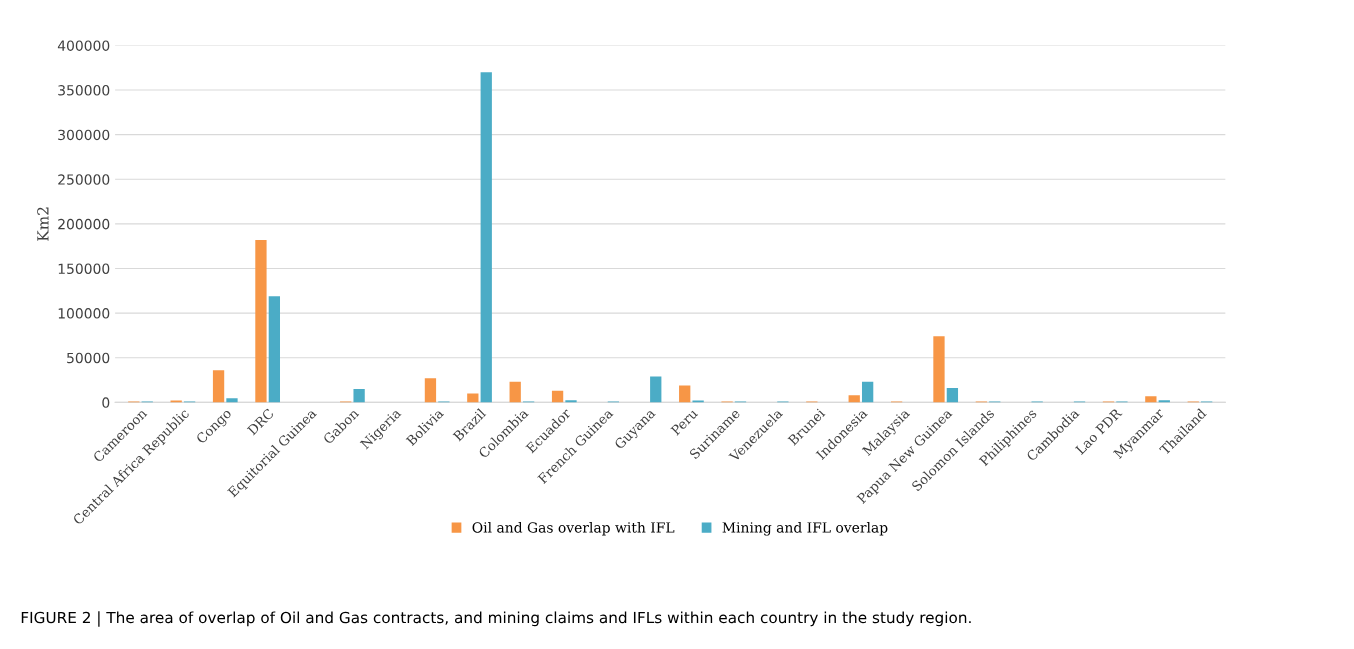  Describe the element at coordinates (805, 528) in the screenshot. I see `legend-label: Mining and IFL overlap` at that location.